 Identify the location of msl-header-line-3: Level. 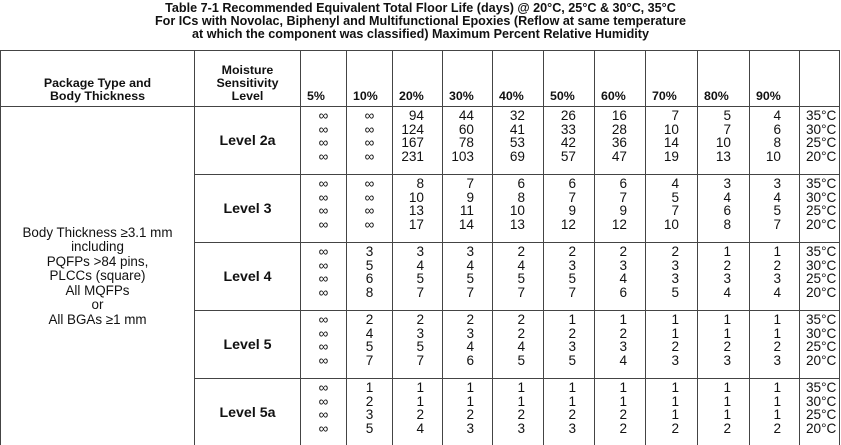
(247, 96).